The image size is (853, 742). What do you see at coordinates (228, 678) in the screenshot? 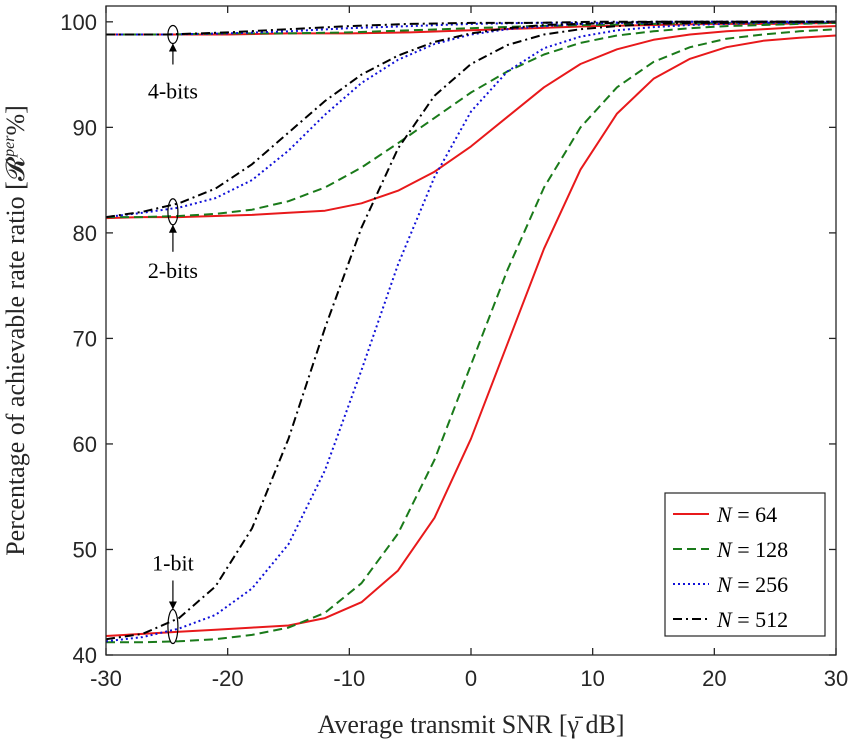
I see `x-tick-label: -20` at bounding box center [228, 678].